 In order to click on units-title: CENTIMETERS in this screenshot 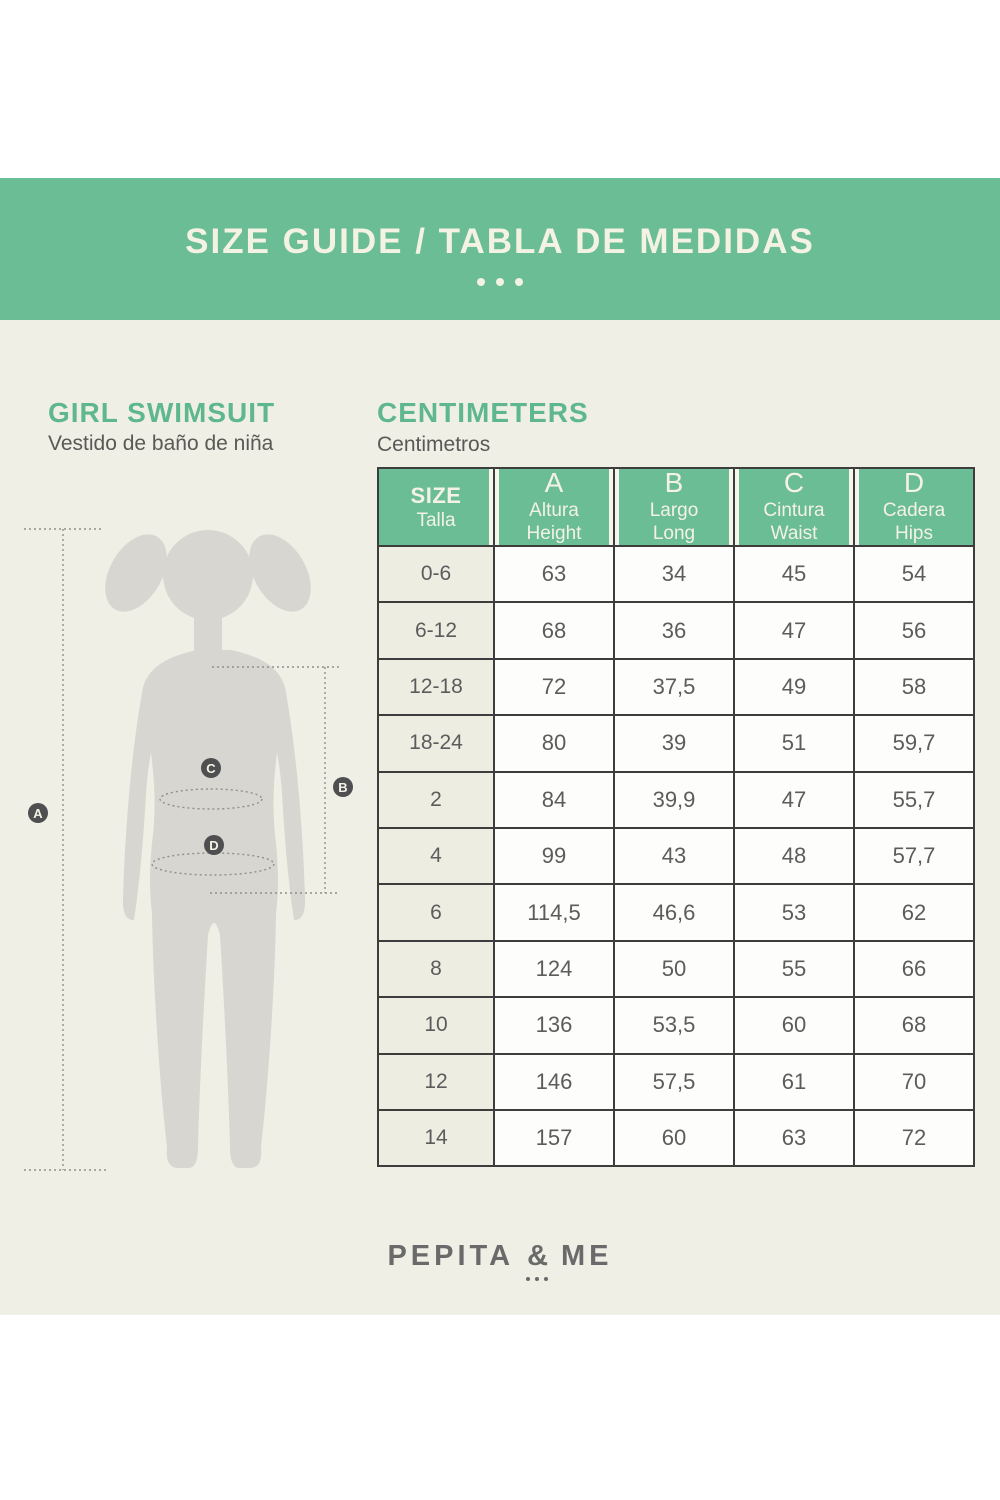, I will do `click(483, 412)`.